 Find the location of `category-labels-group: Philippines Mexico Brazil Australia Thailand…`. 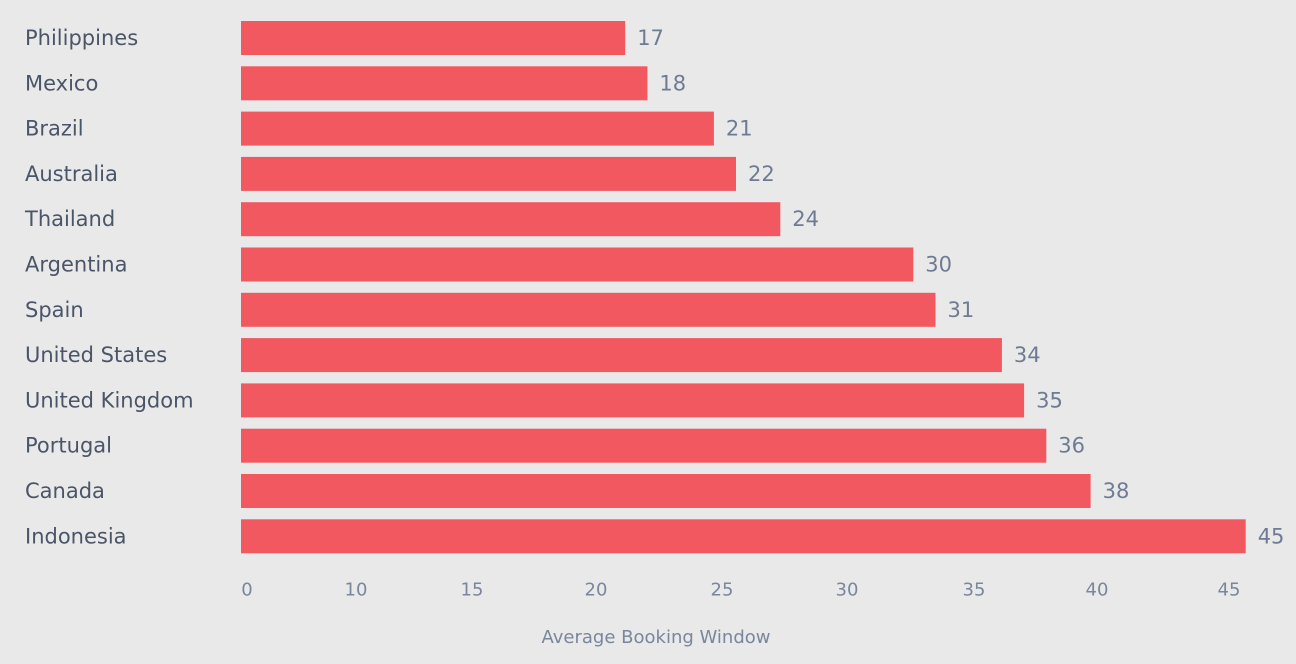

category-labels-group: Philippines Mexico Brazil Australia Thailand… is located at coordinates (109, 287).